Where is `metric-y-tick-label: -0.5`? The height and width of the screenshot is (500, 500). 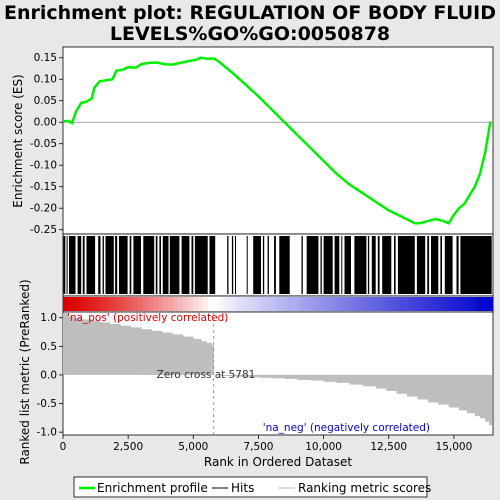
metric-y-tick-label: -0.5 is located at coordinates (47, 404).